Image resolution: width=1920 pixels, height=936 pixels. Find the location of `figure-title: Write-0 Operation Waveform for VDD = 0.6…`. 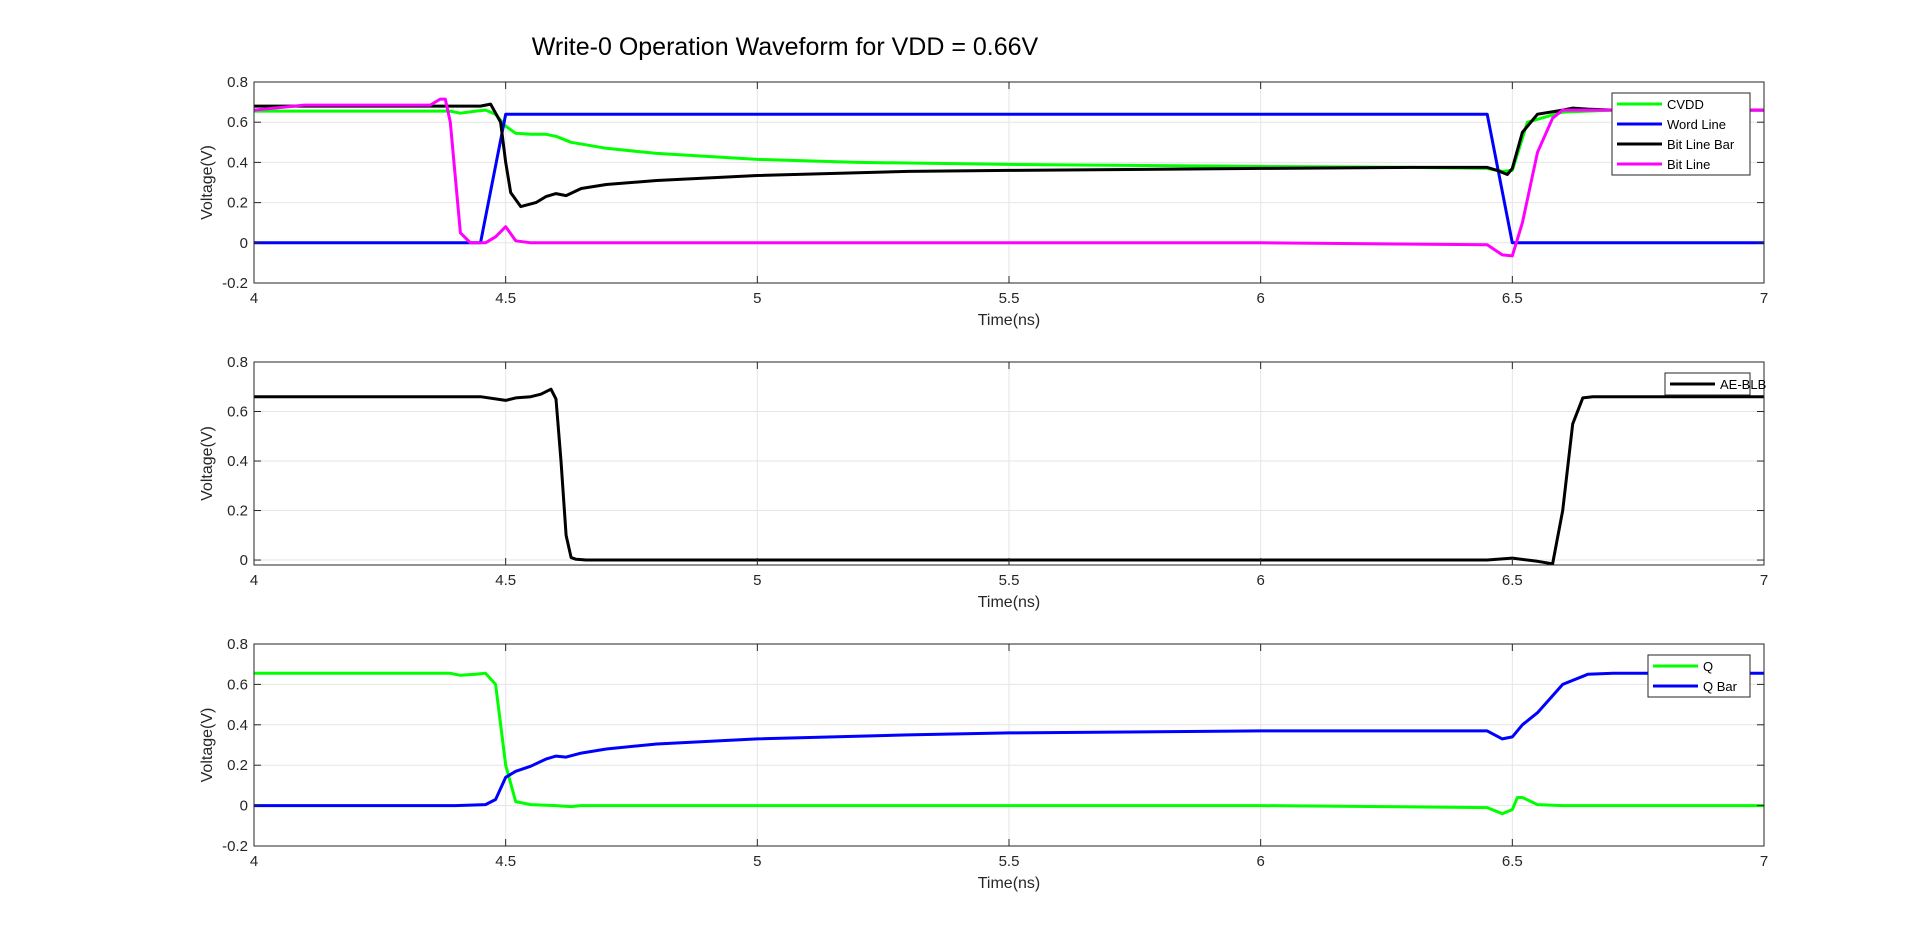

figure-title: Write-0 Operation Waveform for VDD = 0.6… is located at coordinates (785, 47).